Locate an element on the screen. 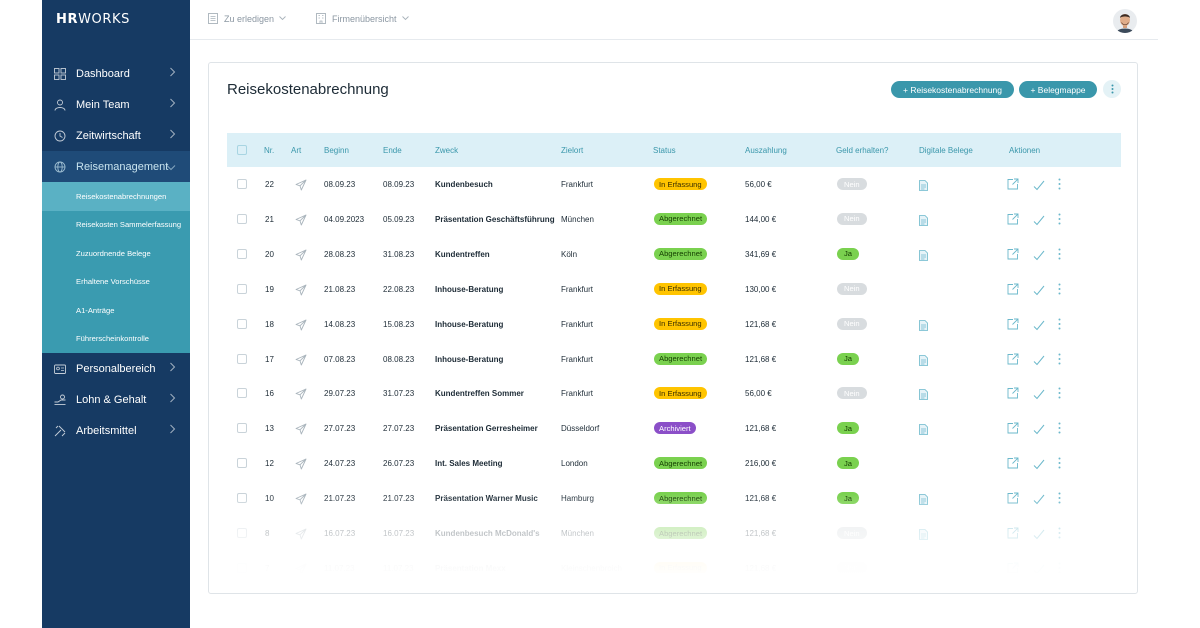 The width and height of the screenshot is (1200, 628). select-all-checkbox is located at coordinates (242, 150).